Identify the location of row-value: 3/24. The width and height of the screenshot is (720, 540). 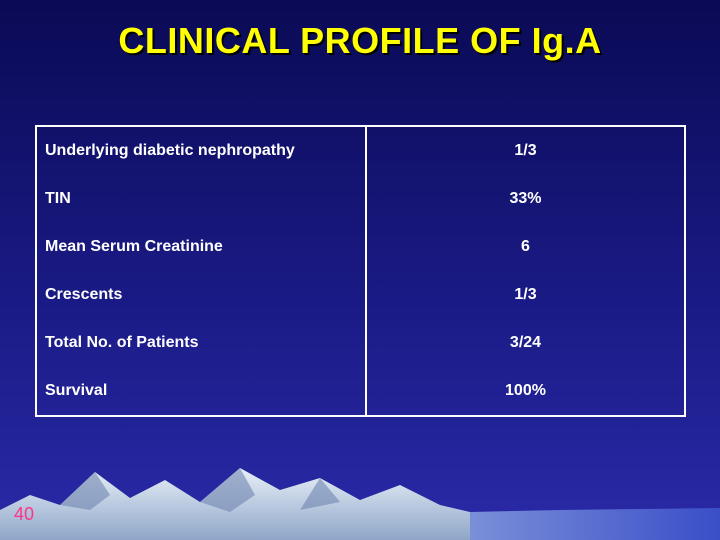
(525, 343).